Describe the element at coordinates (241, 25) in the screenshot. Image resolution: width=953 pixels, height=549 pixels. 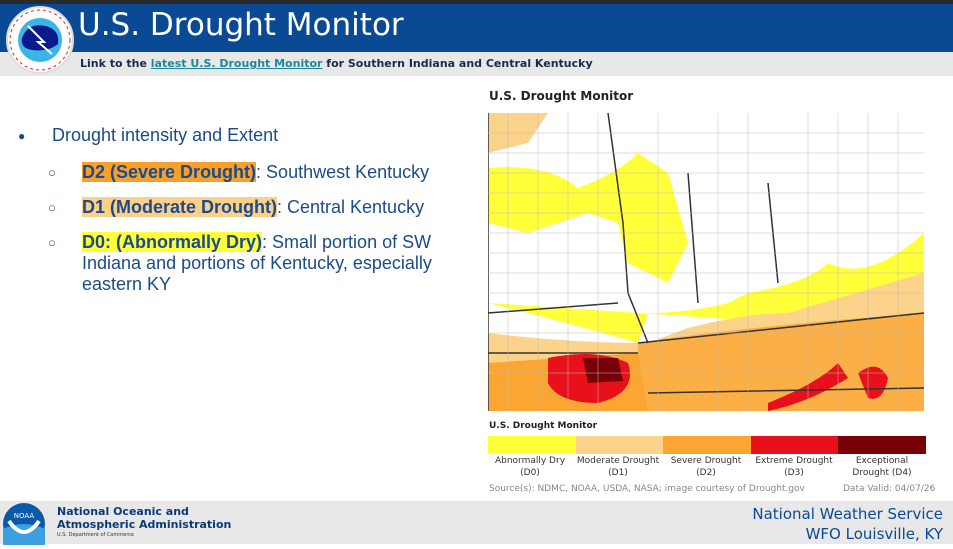
I see `page-title: U.S. Drought Monitor` at that location.